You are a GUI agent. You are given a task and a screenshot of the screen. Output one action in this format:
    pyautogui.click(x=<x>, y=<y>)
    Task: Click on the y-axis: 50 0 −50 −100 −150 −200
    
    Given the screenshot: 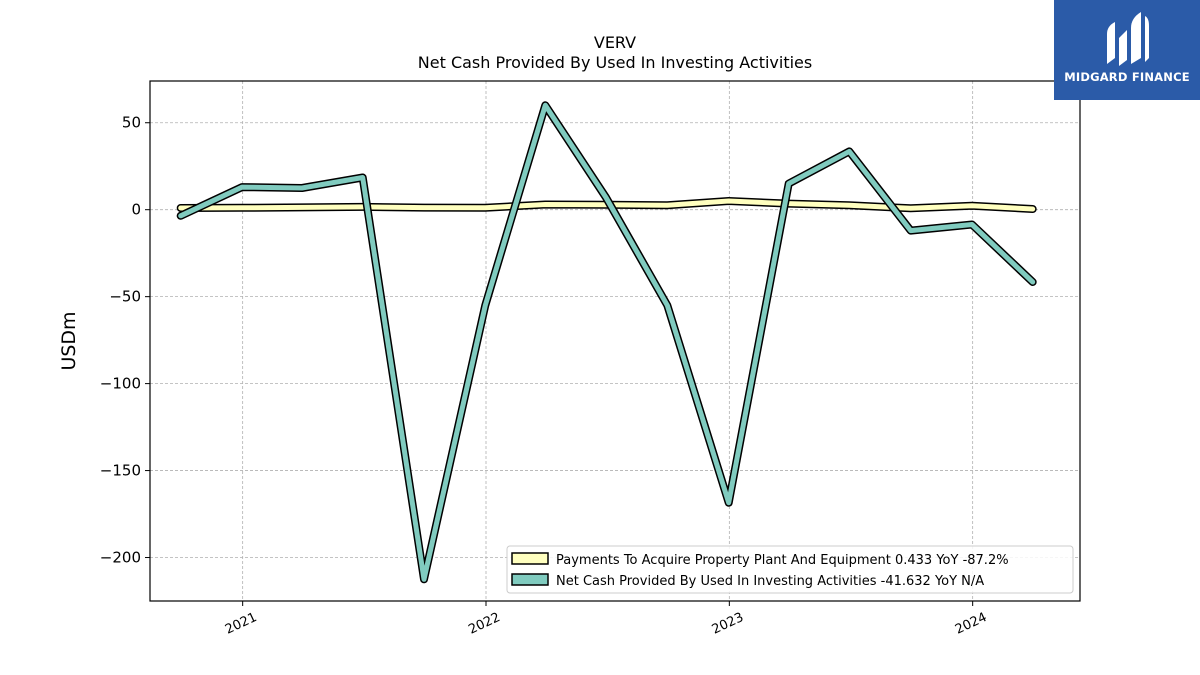 What is the action you would take?
    pyautogui.click(x=125, y=340)
    